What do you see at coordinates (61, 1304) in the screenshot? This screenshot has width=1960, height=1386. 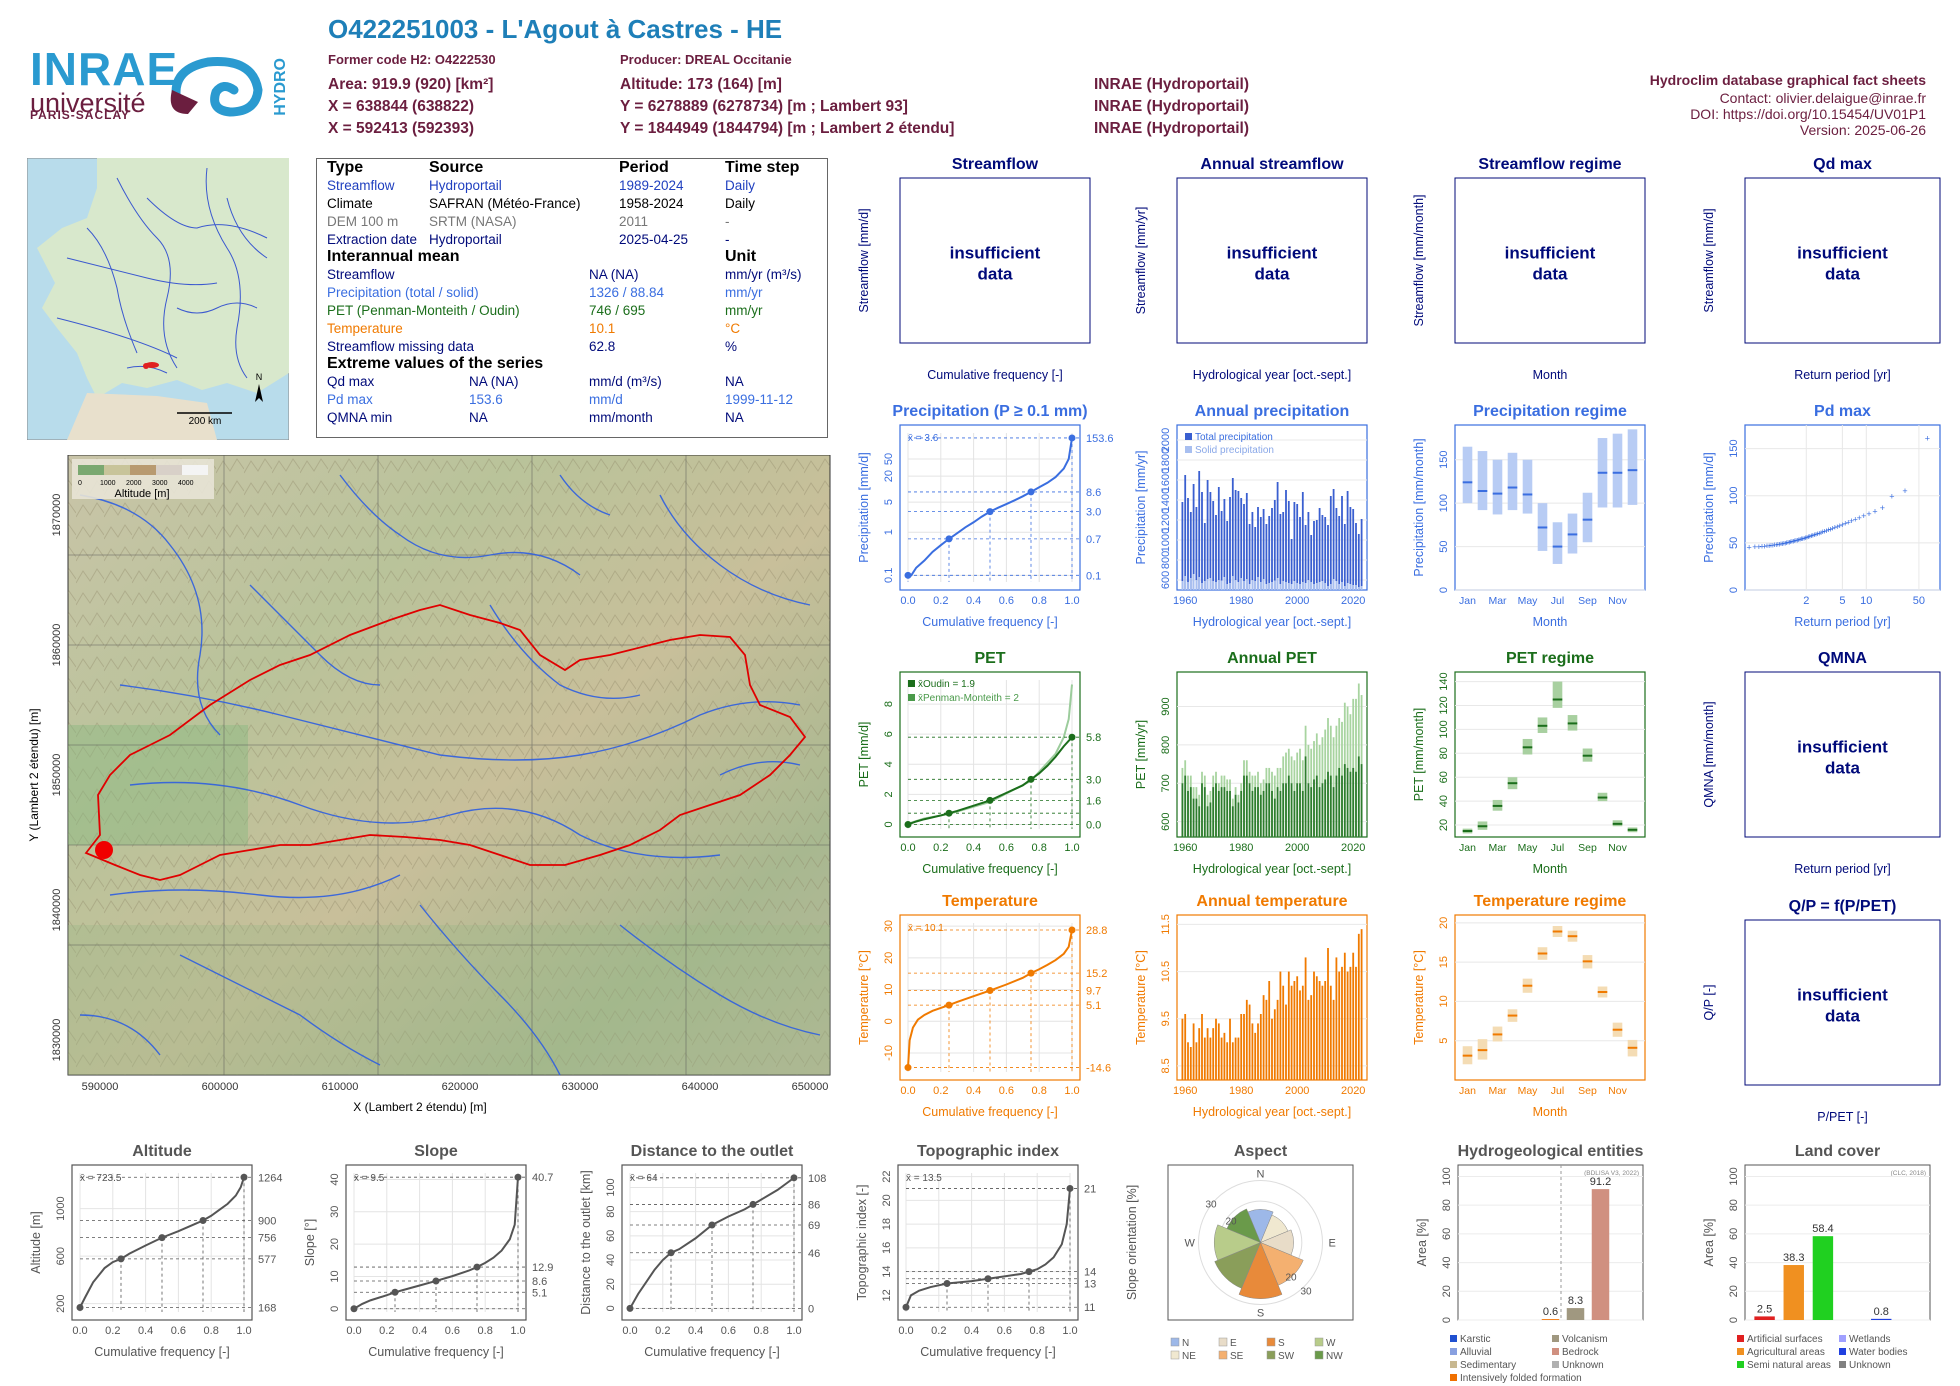 I see `y-tick-label: 200` at bounding box center [61, 1304].